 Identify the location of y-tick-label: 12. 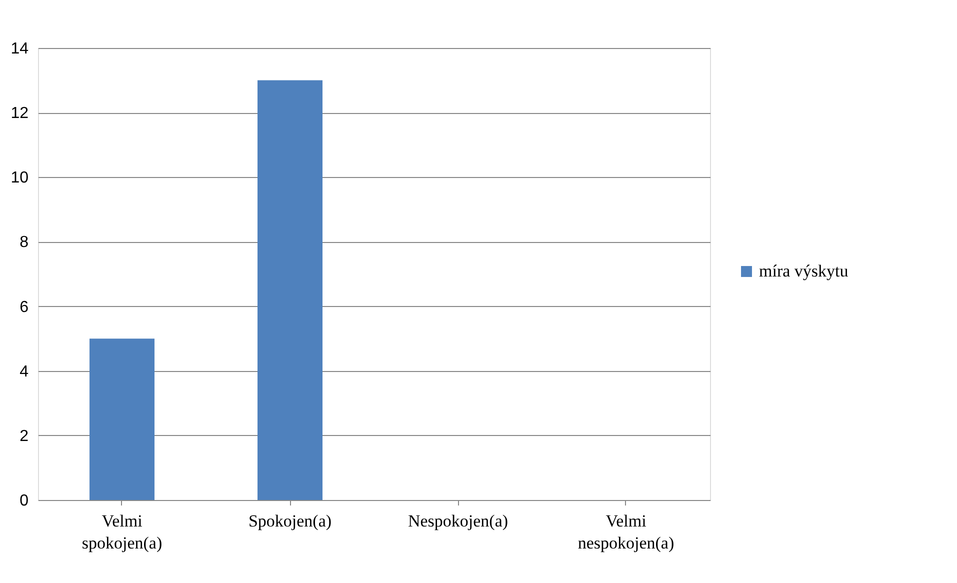
(19, 113).